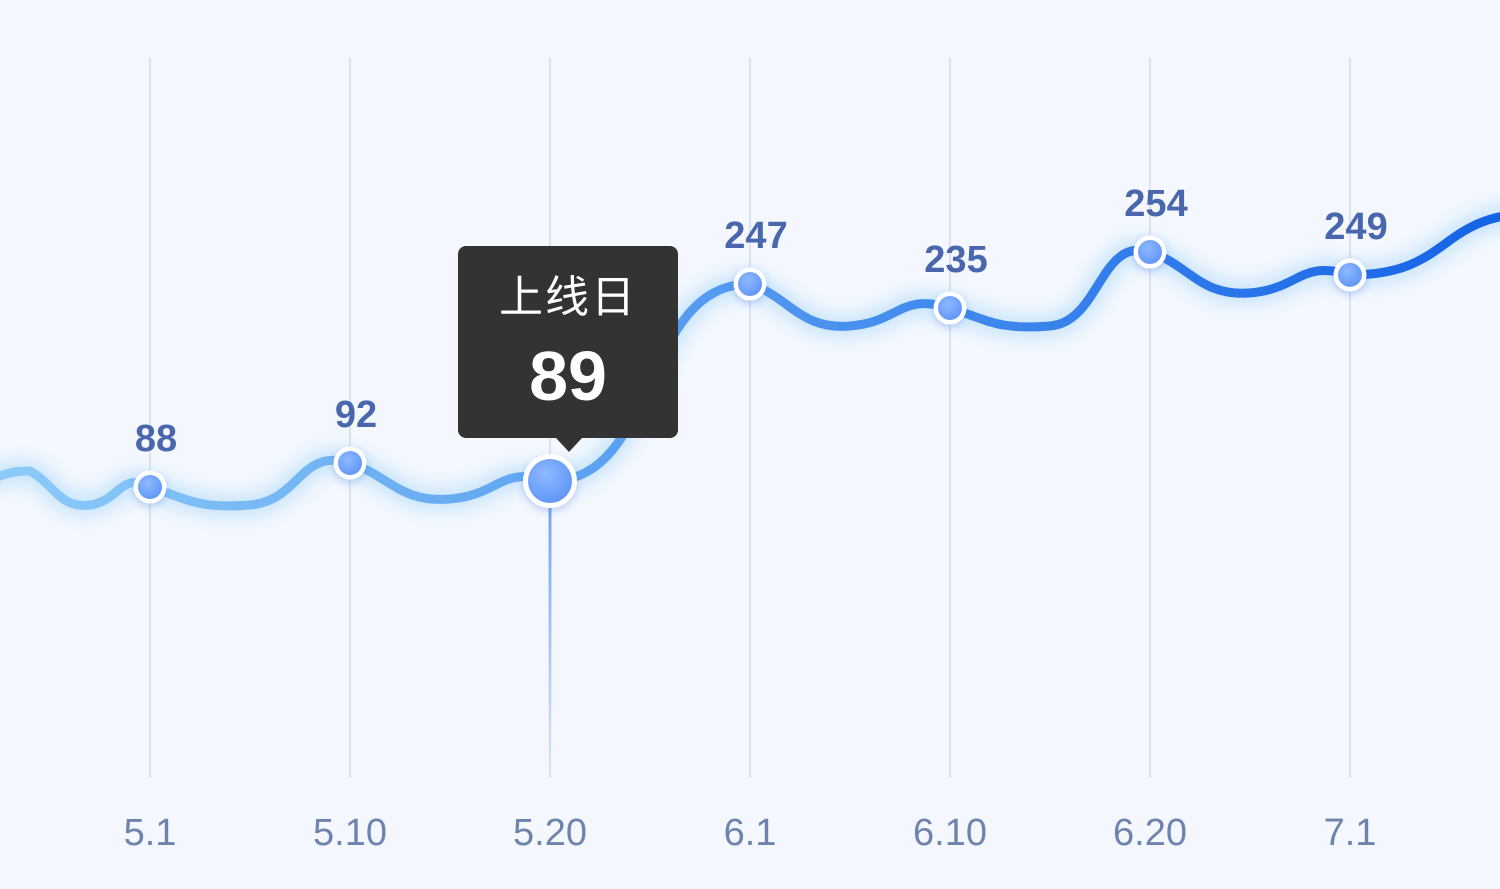 The image size is (1500, 889). I want to click on x-tick-label: 6.20, so click(1150, 833).